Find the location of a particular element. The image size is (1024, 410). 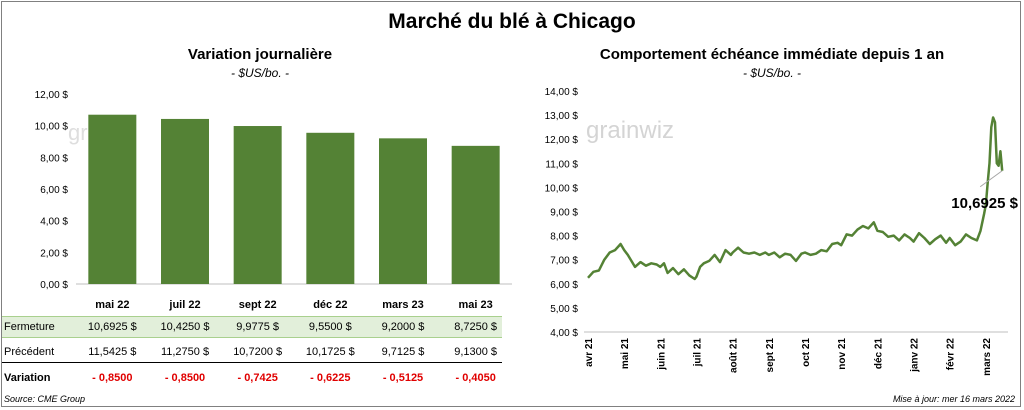

row-label-variation: Variation is located at coordinates (27, 378).